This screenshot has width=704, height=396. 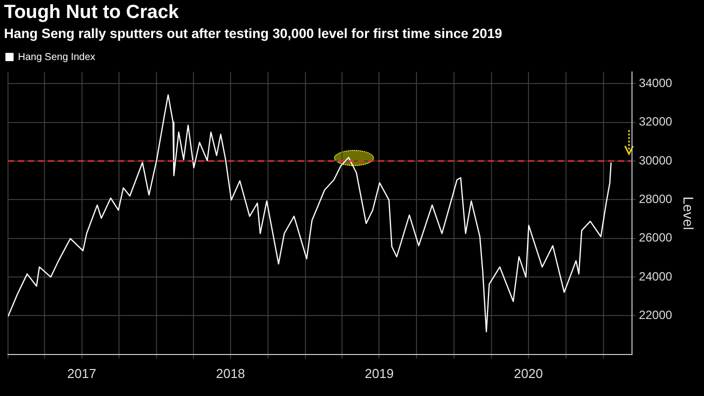 What do you see at coordinates (379, 373) in the screenshot?
I see `x-tick-label: 2019` at bounding box center [379, 373].